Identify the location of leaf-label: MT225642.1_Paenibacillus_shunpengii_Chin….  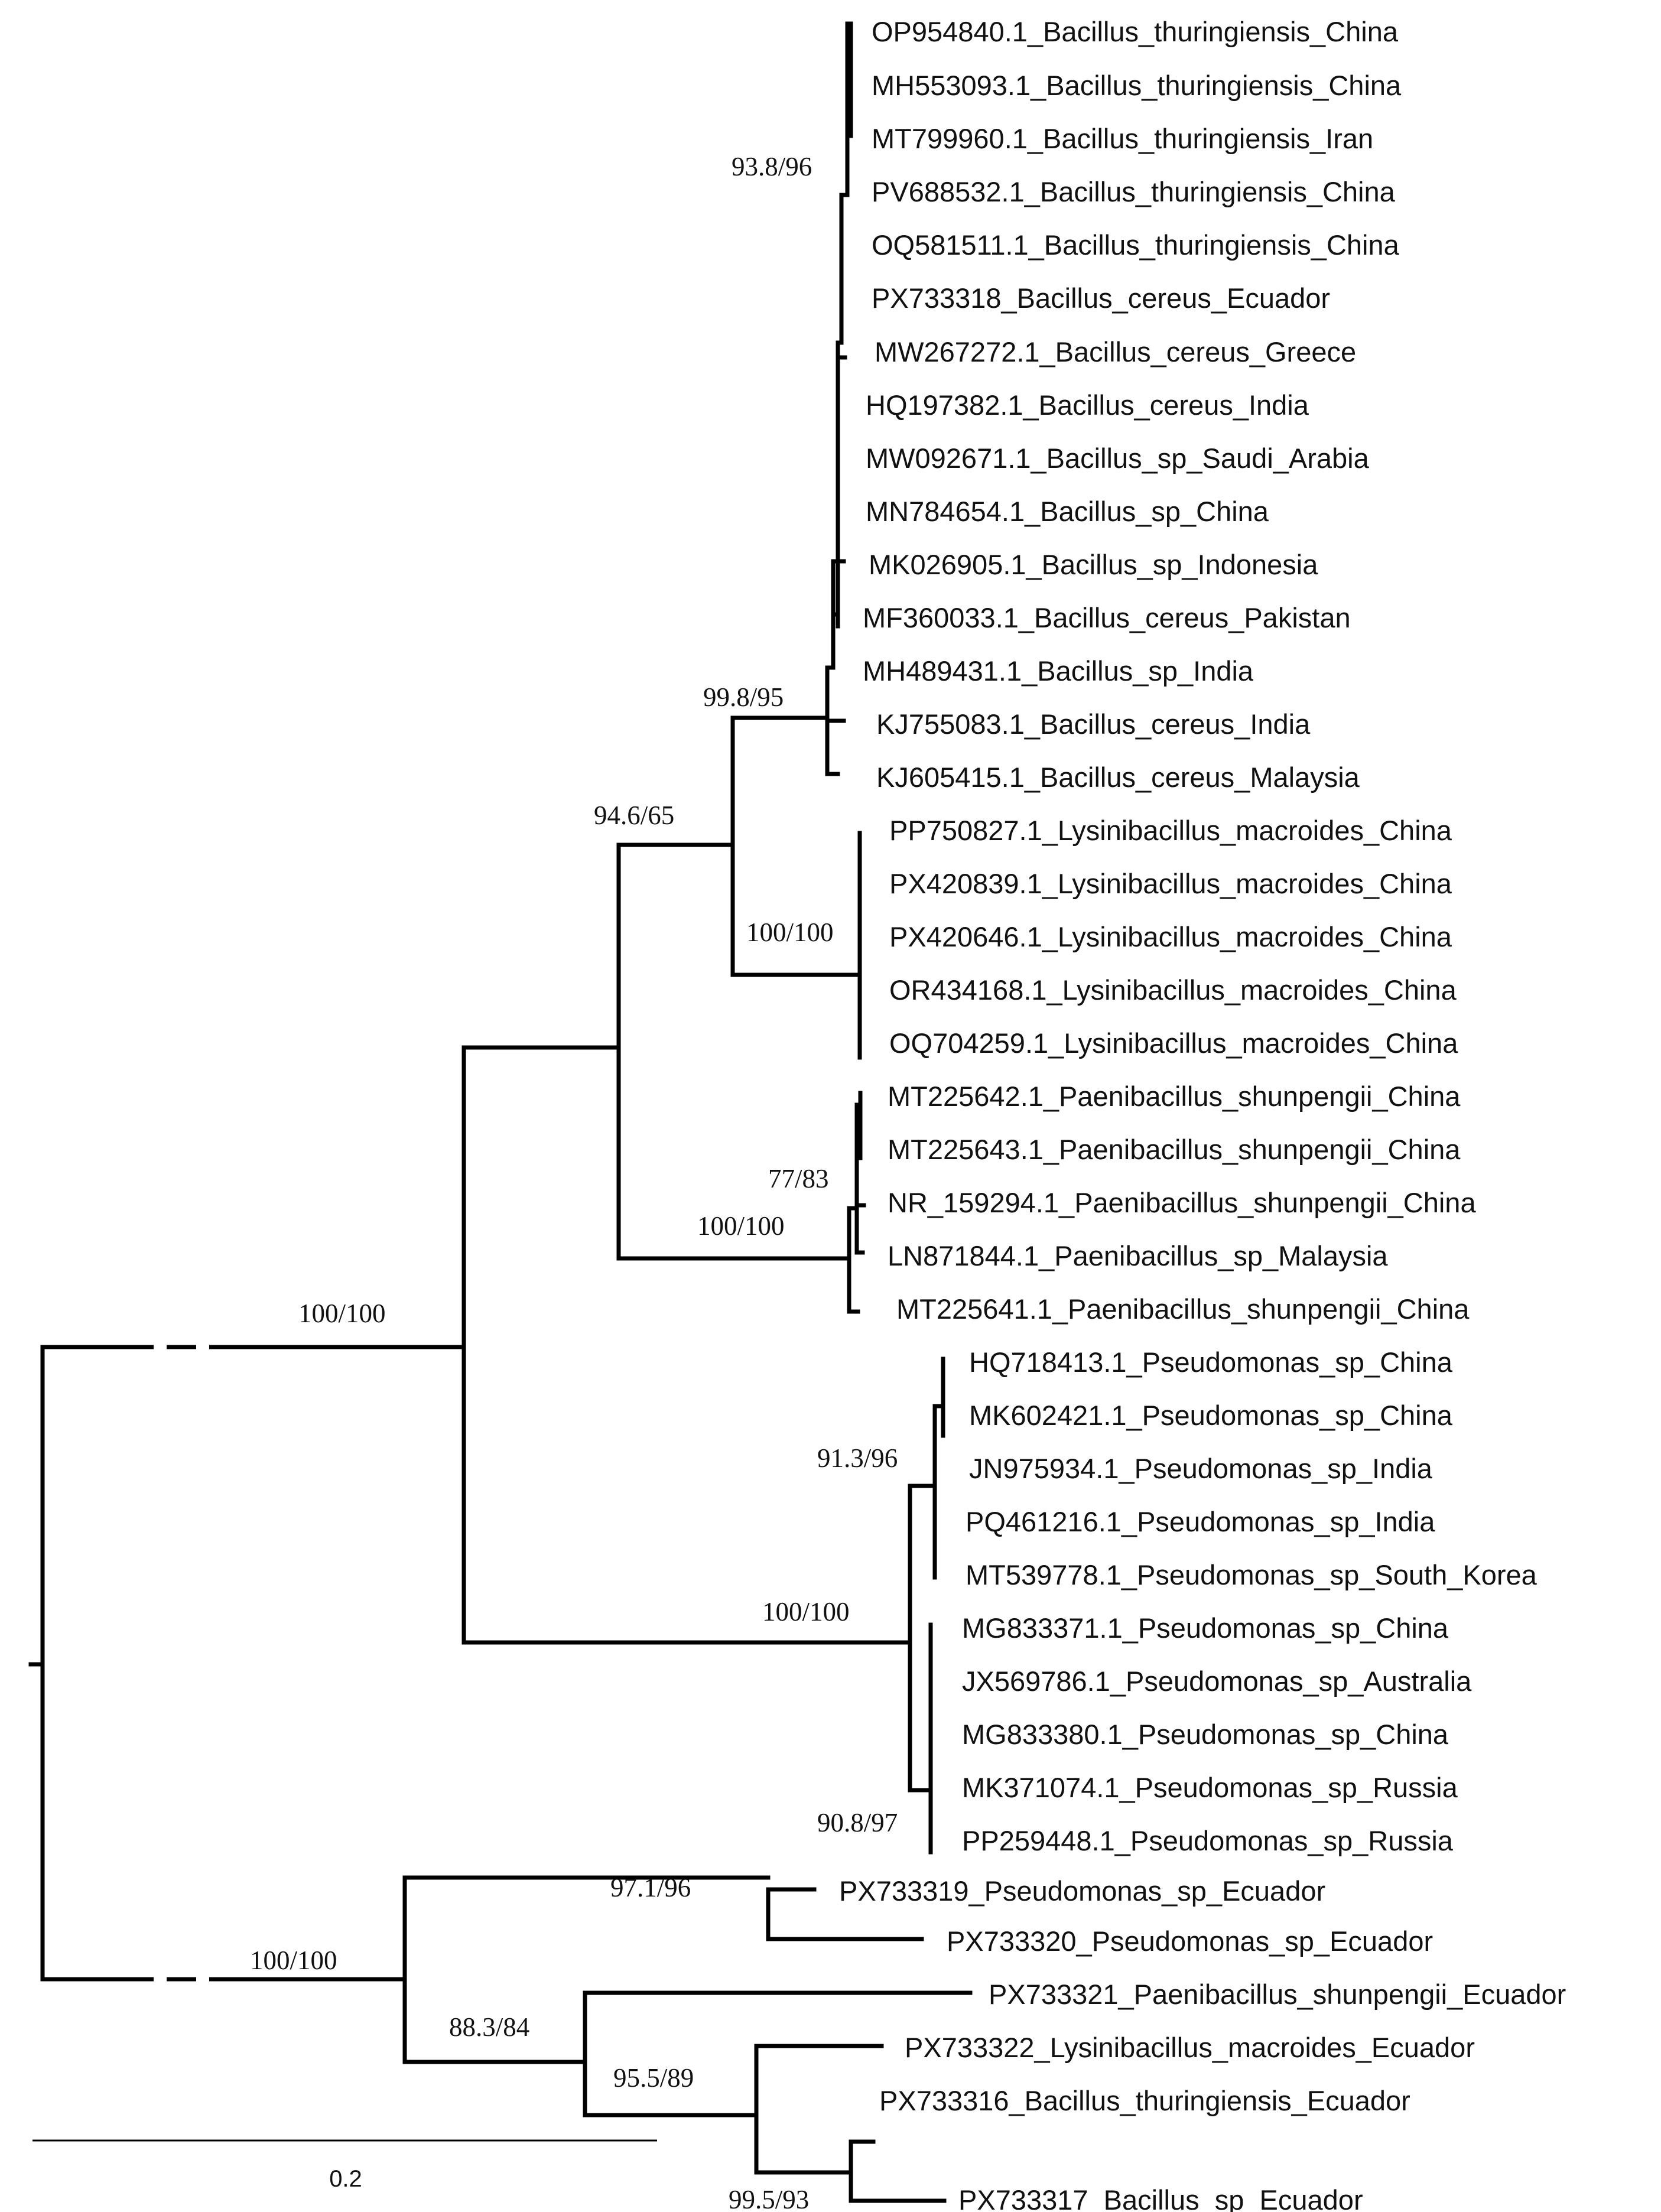
(1174, 1096).